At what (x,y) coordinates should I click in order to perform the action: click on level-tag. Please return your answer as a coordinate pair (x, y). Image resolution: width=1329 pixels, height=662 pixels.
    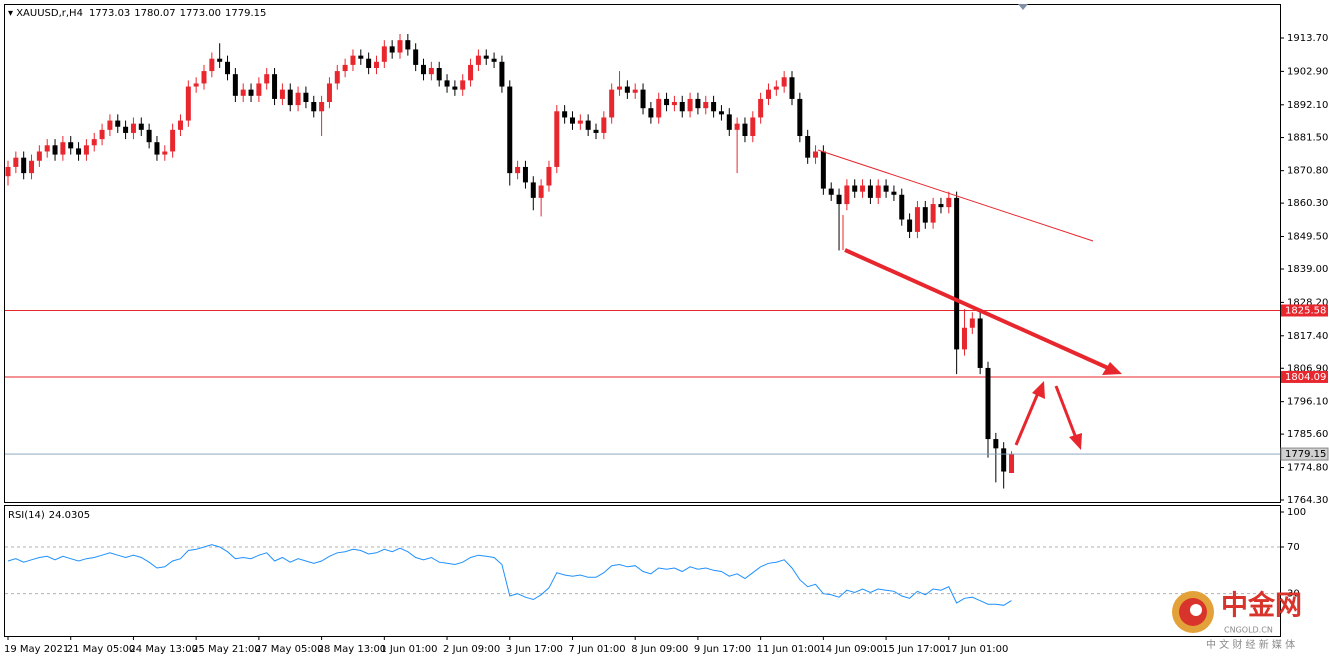
    Looking at the image, I should click on (1304, 376).